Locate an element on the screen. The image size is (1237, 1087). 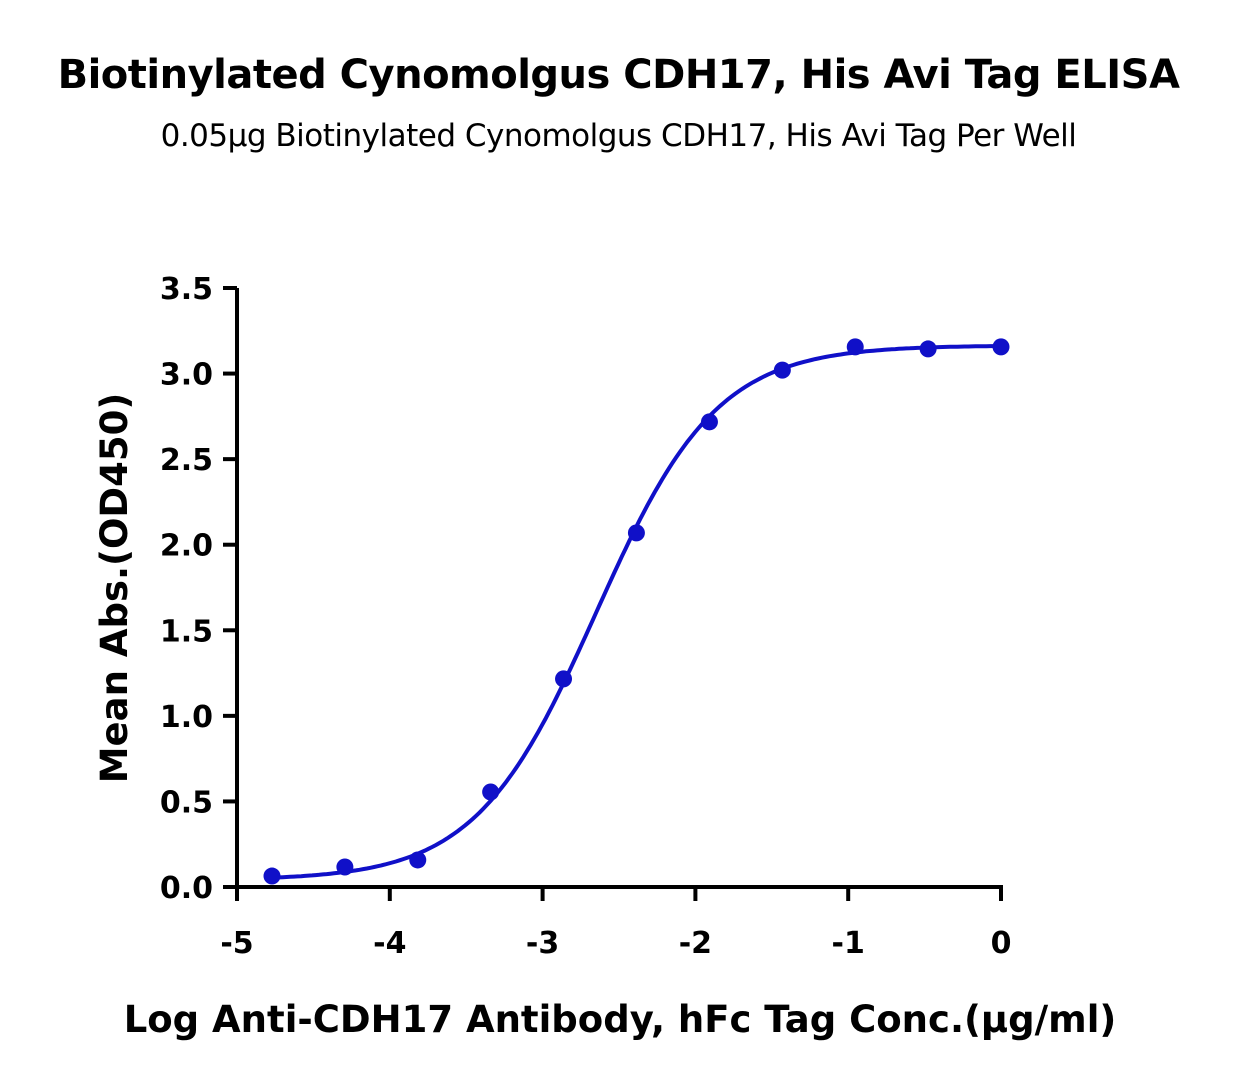
y-tick-label: 3.5 is located at coordinates (186, 289).